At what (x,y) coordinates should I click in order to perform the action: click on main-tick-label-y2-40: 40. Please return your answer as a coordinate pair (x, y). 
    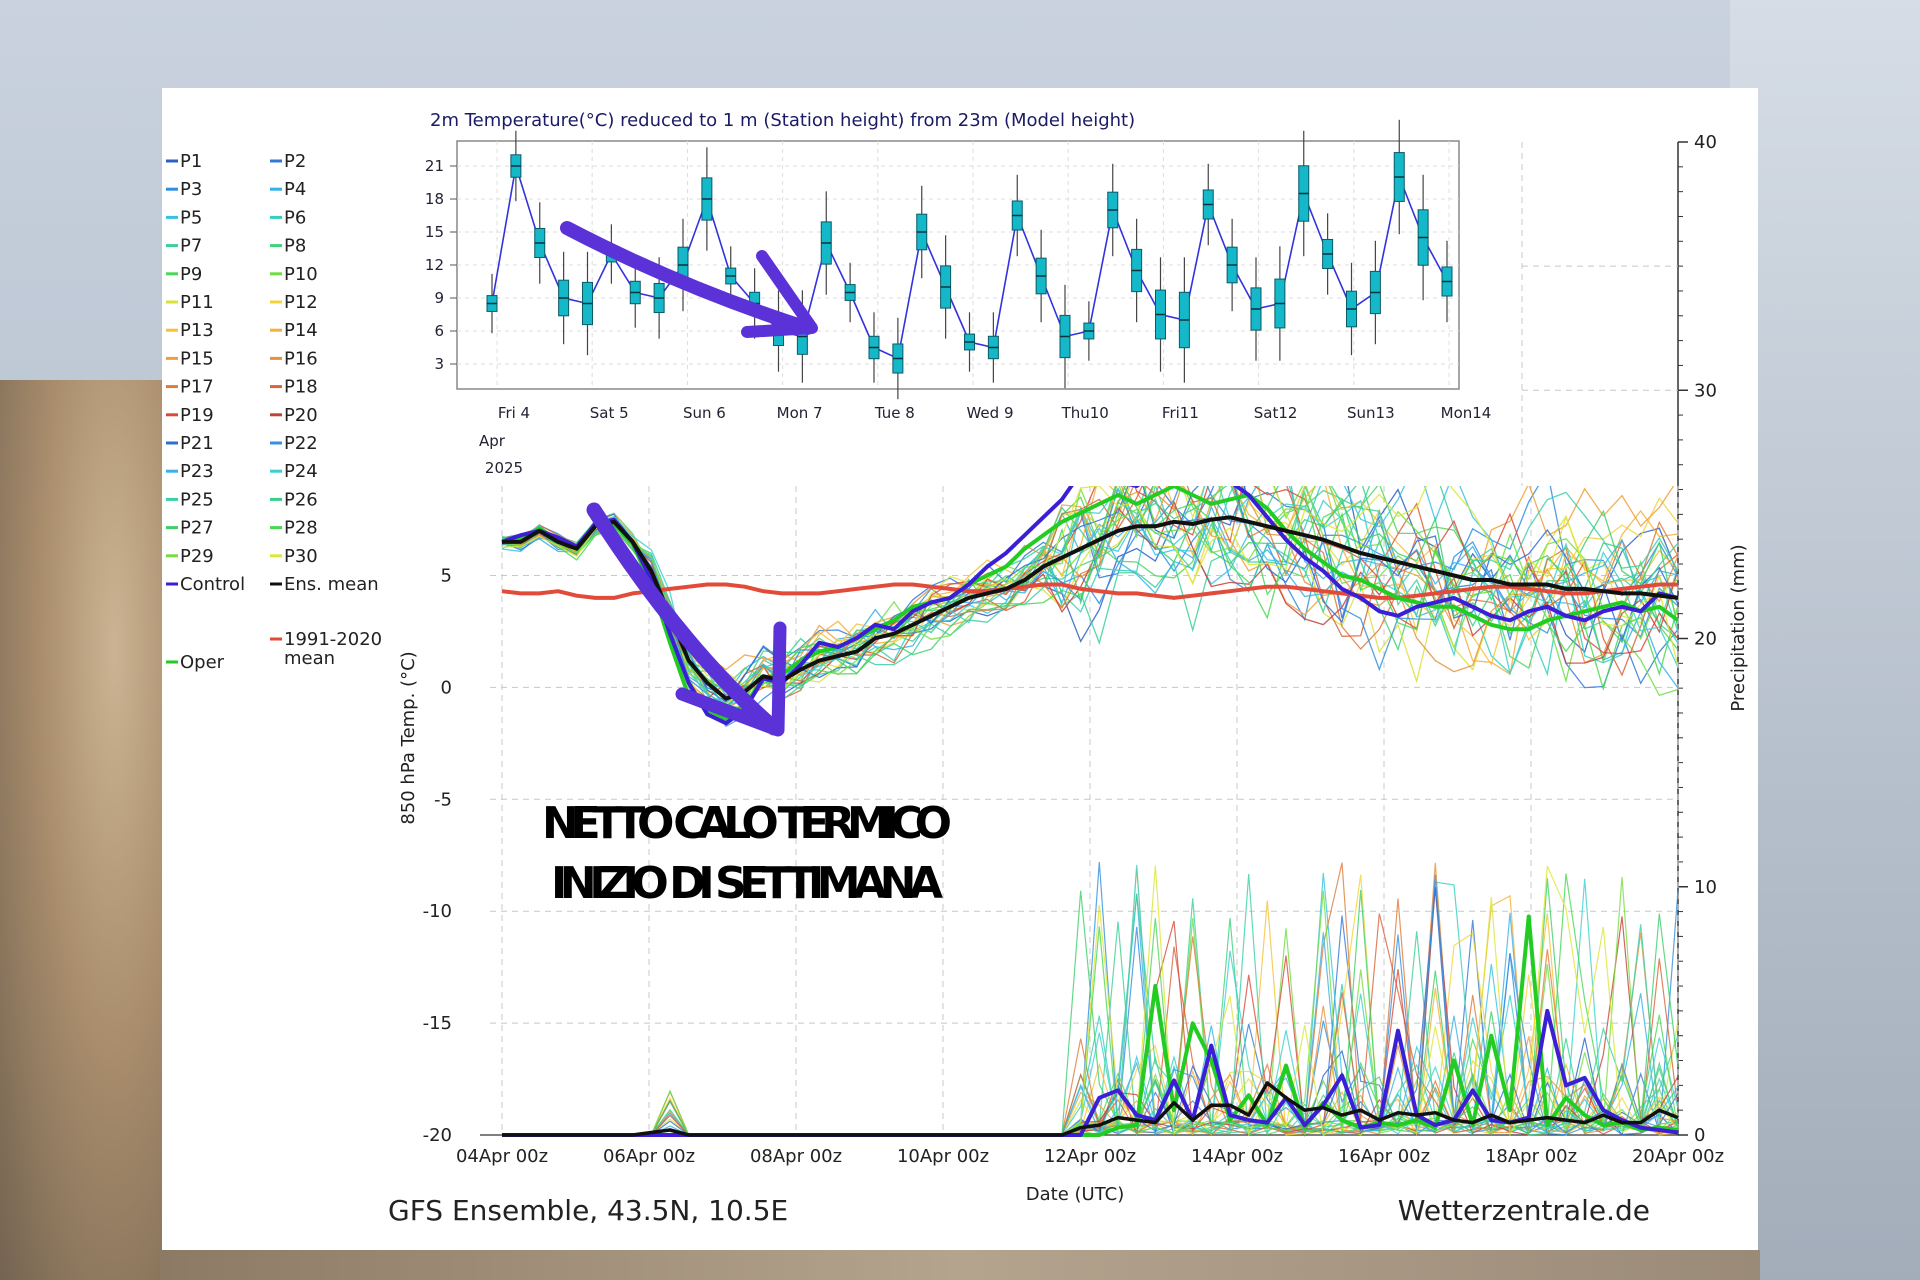
    Looking at the image, I should click on (1705, 142).